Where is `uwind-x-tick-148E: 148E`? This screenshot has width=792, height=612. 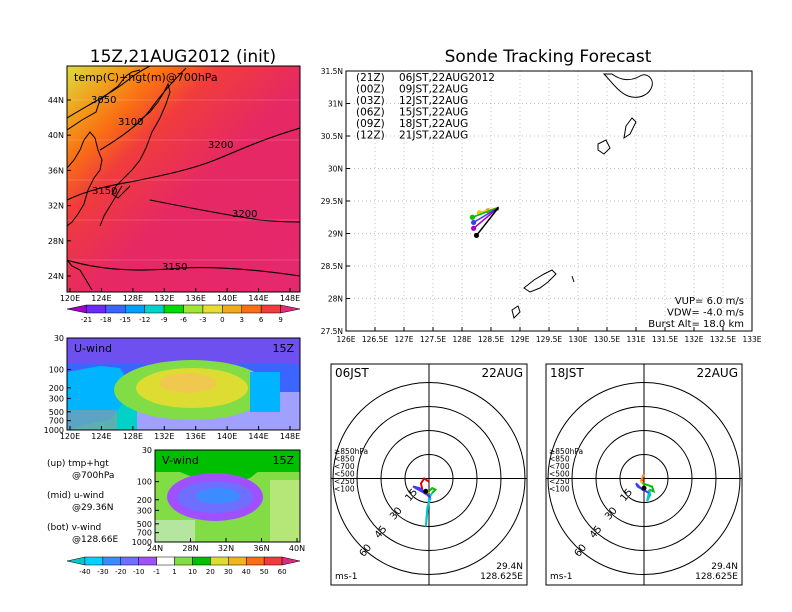
uwind-x-tick-148E: 148E is located at coordinates (290, 436).